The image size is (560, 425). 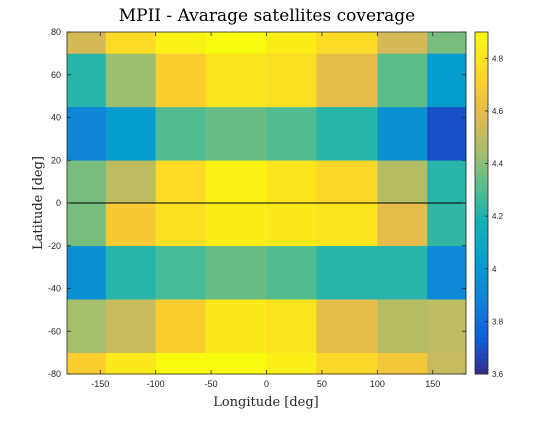 I want to click on x-tick-label: -50, so click(x=211, y=384).